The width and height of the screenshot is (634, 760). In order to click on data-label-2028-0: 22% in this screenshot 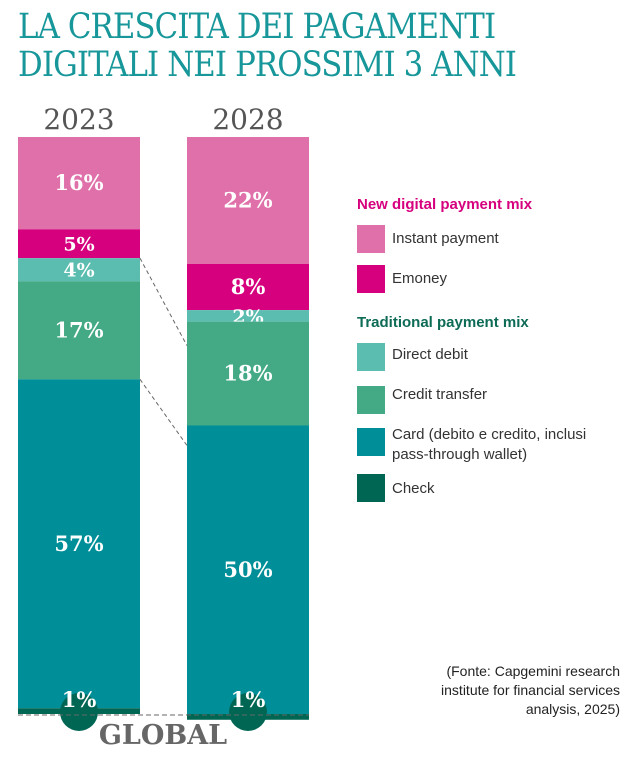, I will do `click(247, 199)`.